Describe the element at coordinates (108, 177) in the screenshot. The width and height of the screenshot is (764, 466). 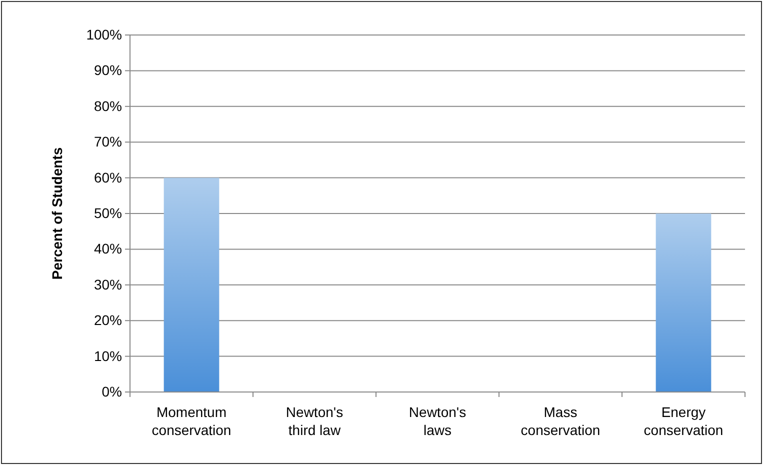
I see `y-tick-label: 60%` at that location.